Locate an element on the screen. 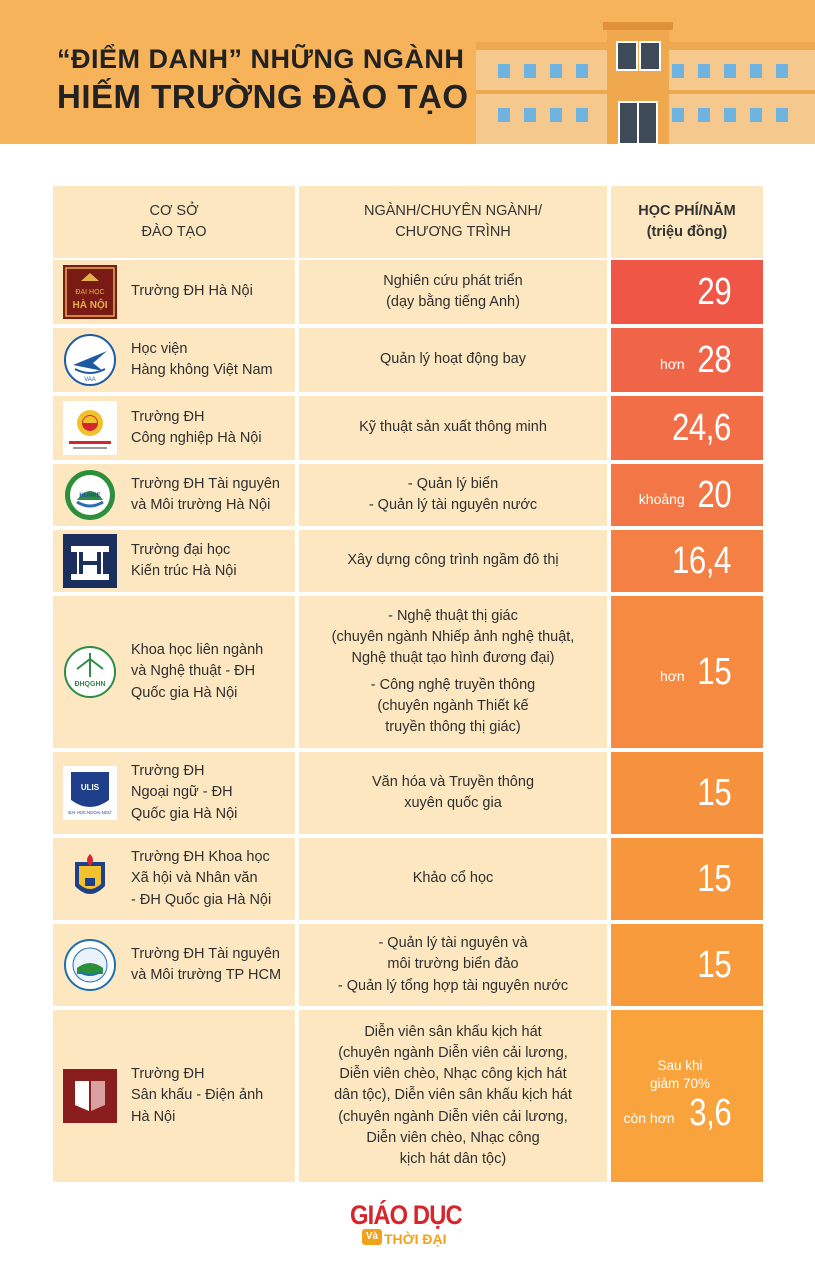 The image size is (815, 1269). svg-text: ĐẠI HỌC is located at coordinates (89, 292).